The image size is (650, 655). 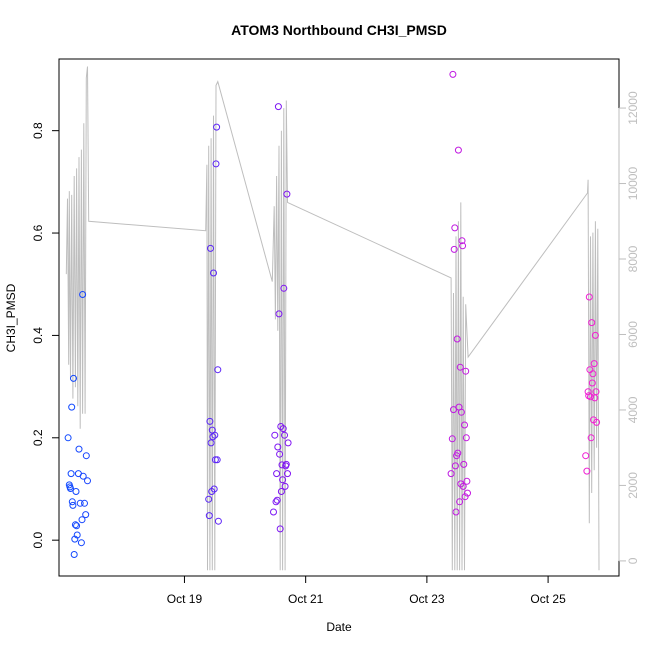 What do you see at coordinates (339, 30) in the screenshot?
I see `chart-title: ATOM3 Northbound CH3I_PMSD` at bounding box center [339, 30].